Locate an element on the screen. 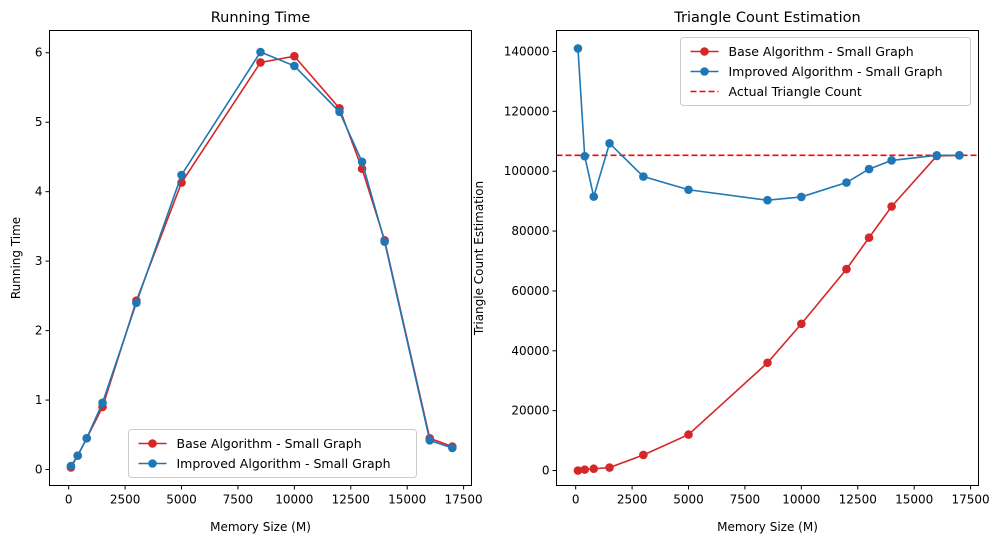 The image size is (1002, 545). y-tick-label: 2 is located at coordinates (39, 331).